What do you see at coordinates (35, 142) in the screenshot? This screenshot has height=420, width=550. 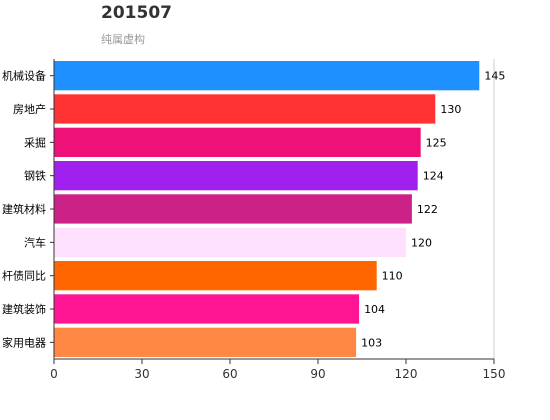 I see `y-tick-label: 采掘` at bounding box center [35, 142].